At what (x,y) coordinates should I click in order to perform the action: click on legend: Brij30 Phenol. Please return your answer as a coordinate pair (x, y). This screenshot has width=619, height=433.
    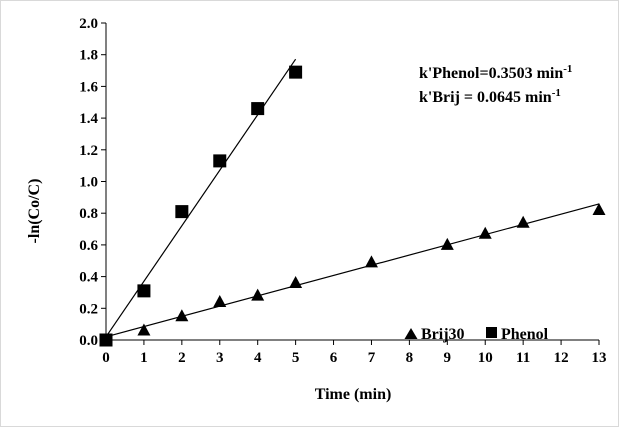
    Looking at the image, I should click on (476, 334).